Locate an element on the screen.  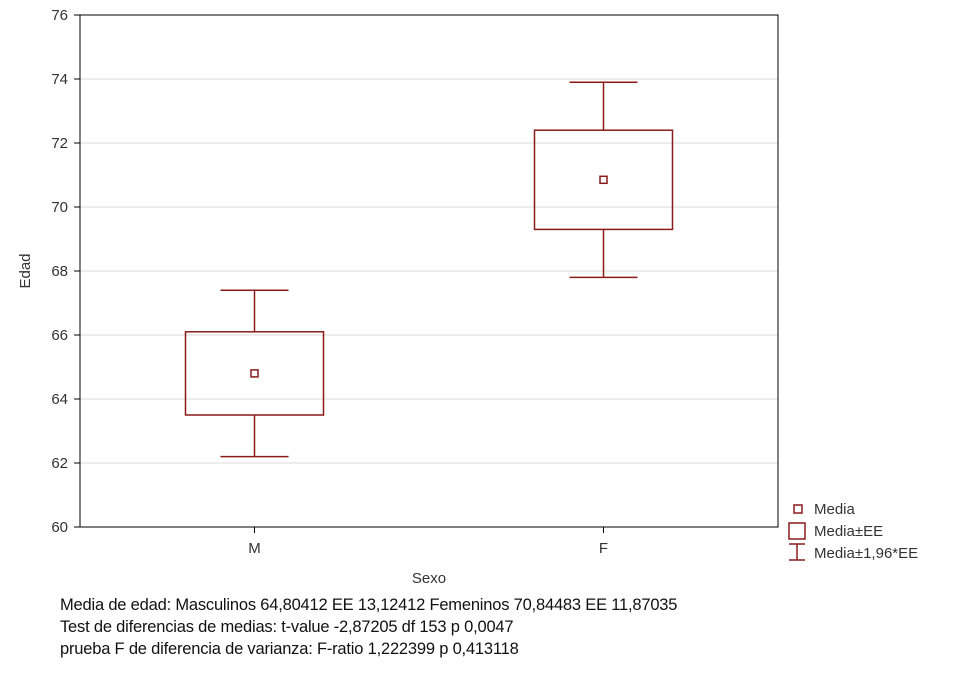
y-tick-label-64: 64 is located at coordinates (59, 399).